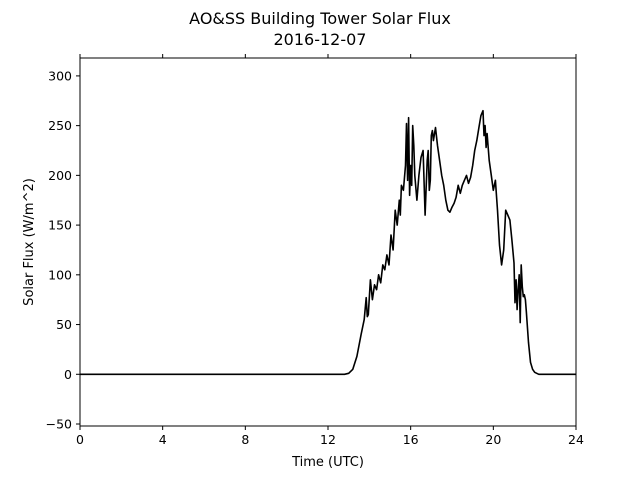 The image size is (640, 480). What do you see at coordinates (328, 439) in the screenshot?
I see `x-tick-label: 12` at bounding box center [328, 439].